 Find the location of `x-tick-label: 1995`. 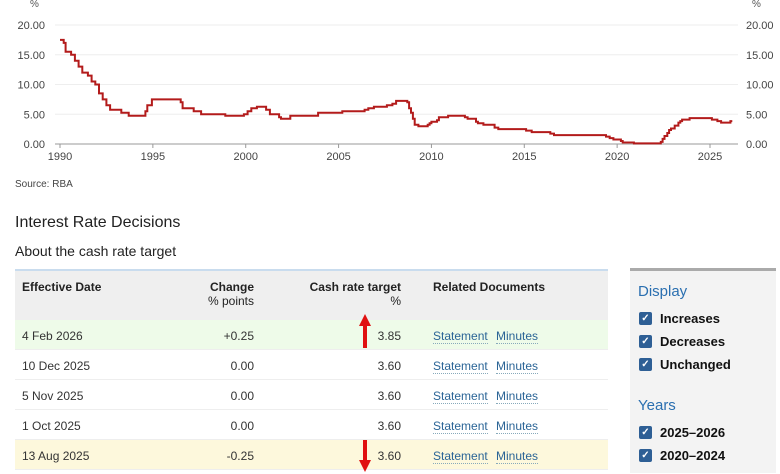

x-tick-label: 1995 is located at coordinates (153, 157).